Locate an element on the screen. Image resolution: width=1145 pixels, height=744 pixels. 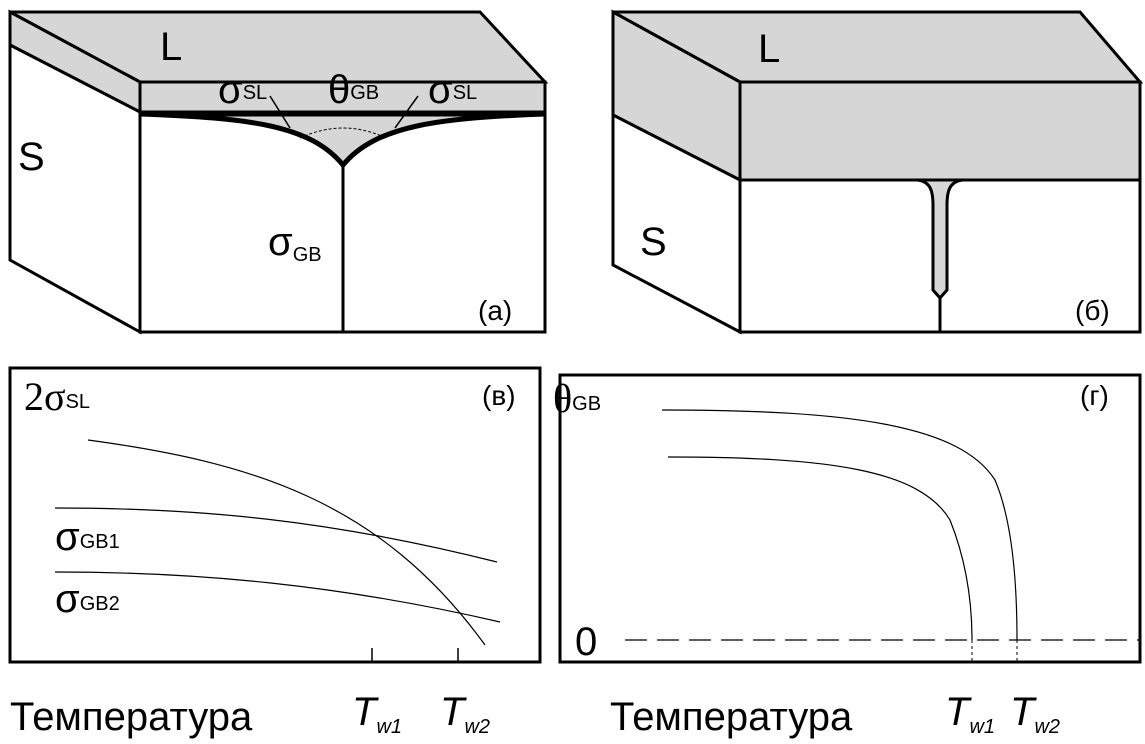
y-label: θGB is located at coordinates (577, 398).